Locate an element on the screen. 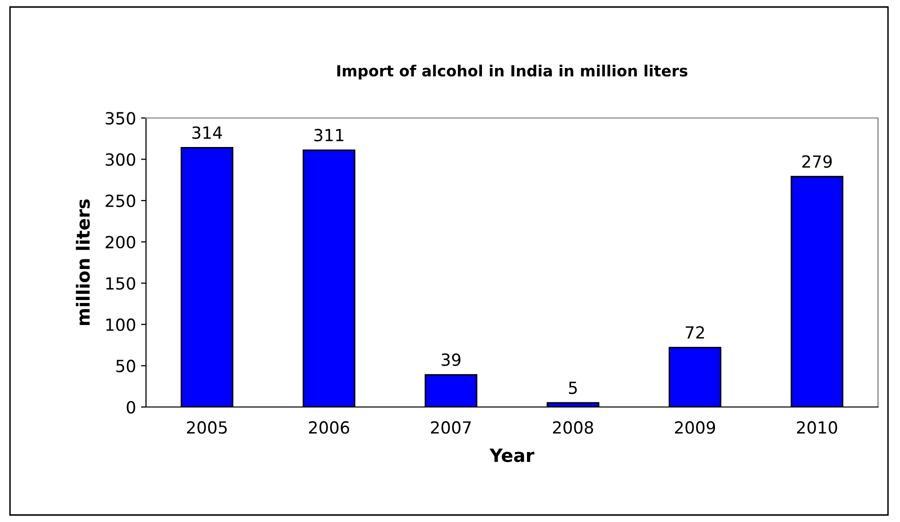 The image size is (900, 522). data-label: 39 is located at coordinates (451, 359).